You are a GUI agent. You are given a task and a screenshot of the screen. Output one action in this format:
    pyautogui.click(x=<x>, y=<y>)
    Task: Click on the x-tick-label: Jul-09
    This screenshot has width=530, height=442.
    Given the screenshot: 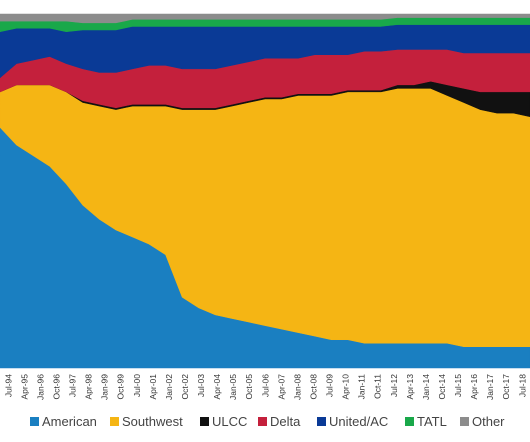 What is the action you would take?
    pyautogui.click(x=330, y=385)
    